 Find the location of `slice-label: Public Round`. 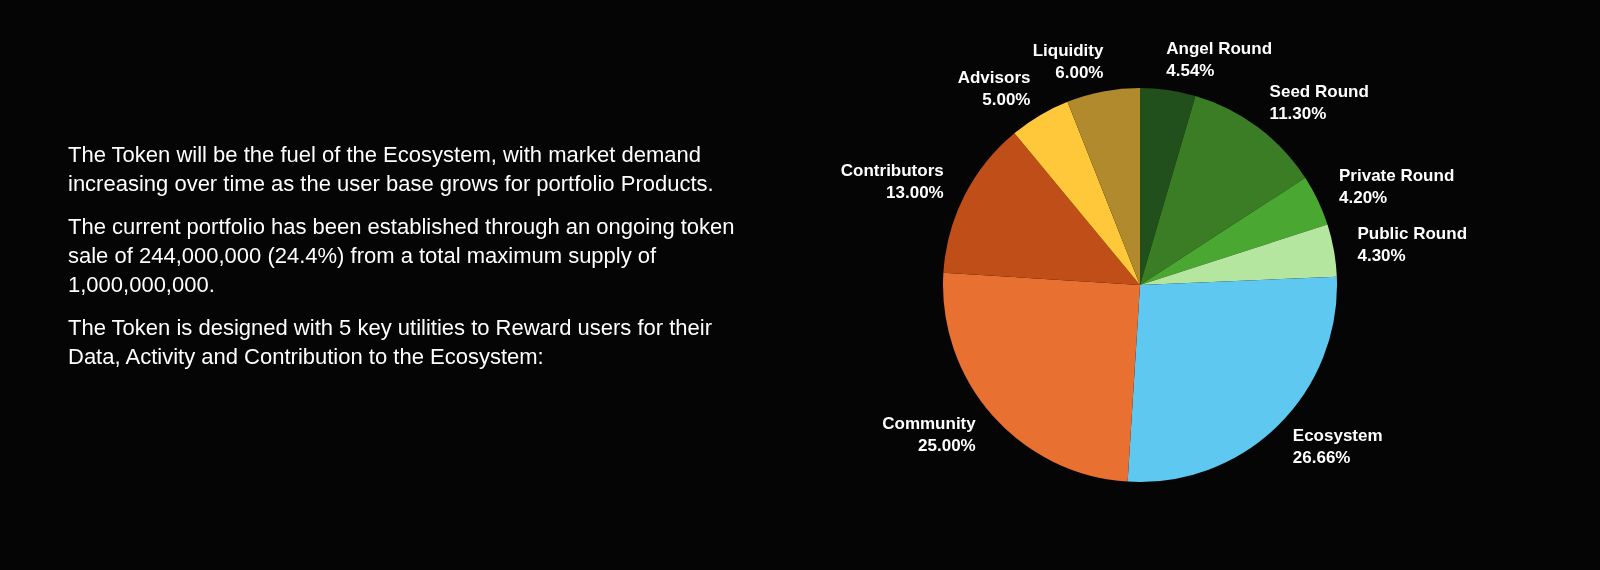

slice-label: Public Round is located at coordinates (1412, 233).